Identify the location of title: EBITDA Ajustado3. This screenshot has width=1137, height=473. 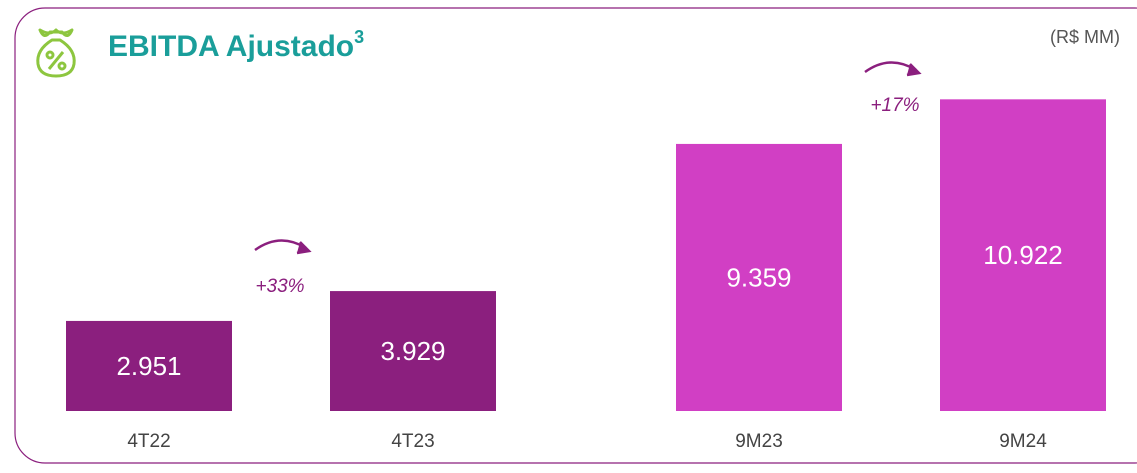
(236, 45).